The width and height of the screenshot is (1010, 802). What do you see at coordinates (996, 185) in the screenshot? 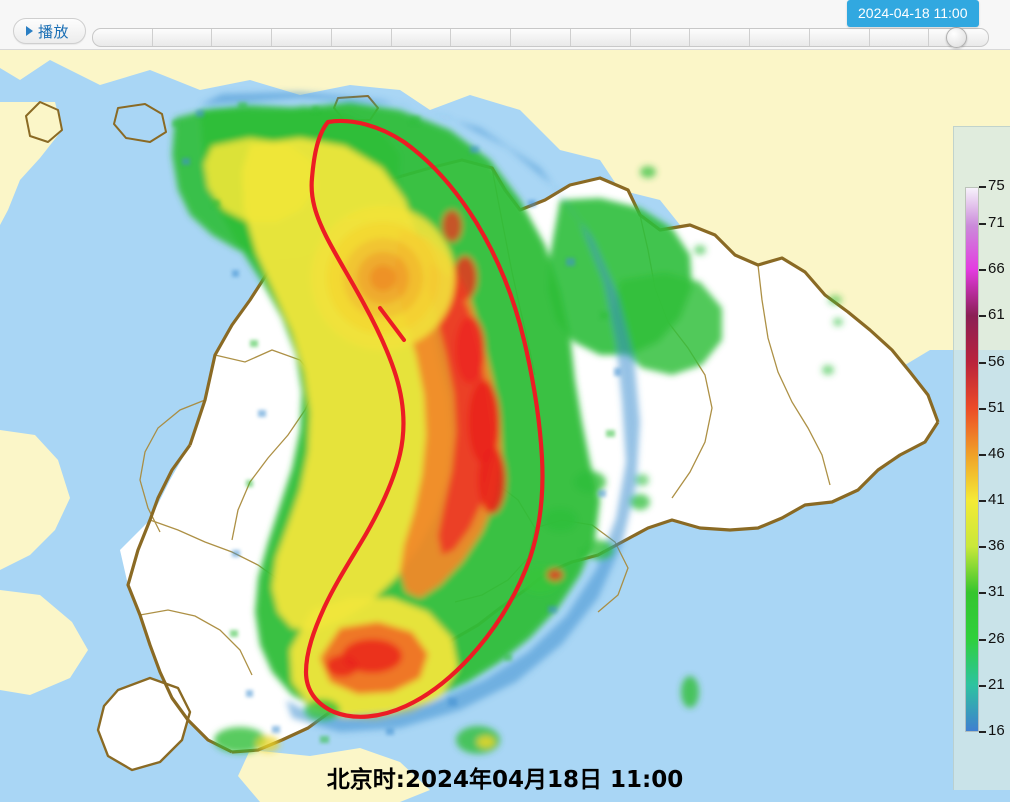
I see `colorbar-tick-label: 75` at bounding box center [996, 185].